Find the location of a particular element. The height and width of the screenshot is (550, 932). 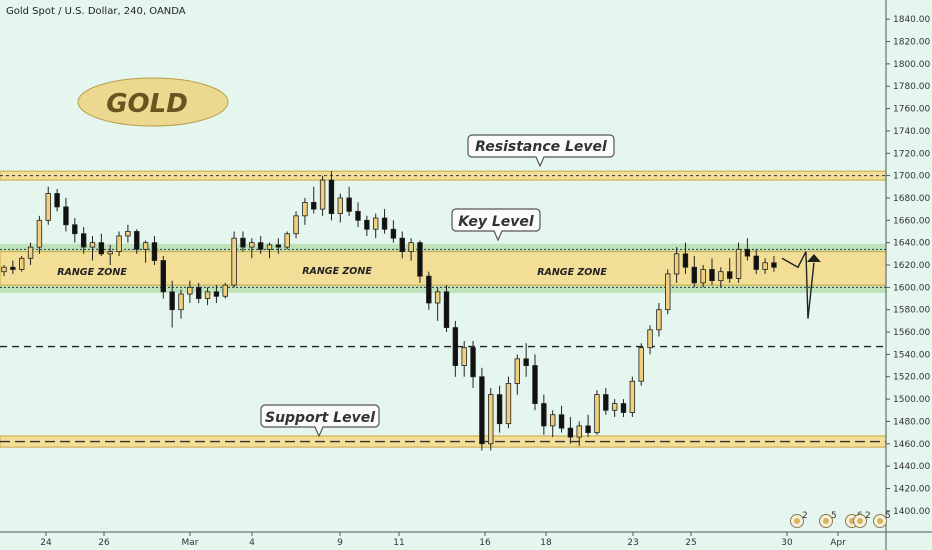

y-tick-label: 1800.00 is located at coordinates (911, 65).